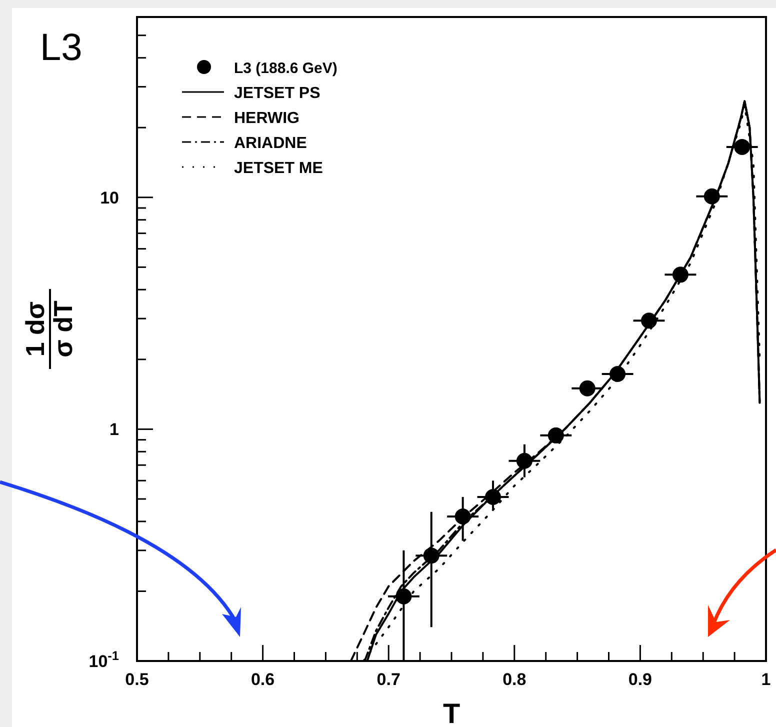 Image resolution: width=776 pixels, height=727 pixels. Describe the element at coordinates (267, 118) in the screenshot. I see `legend-label: HERWIG` at that location.